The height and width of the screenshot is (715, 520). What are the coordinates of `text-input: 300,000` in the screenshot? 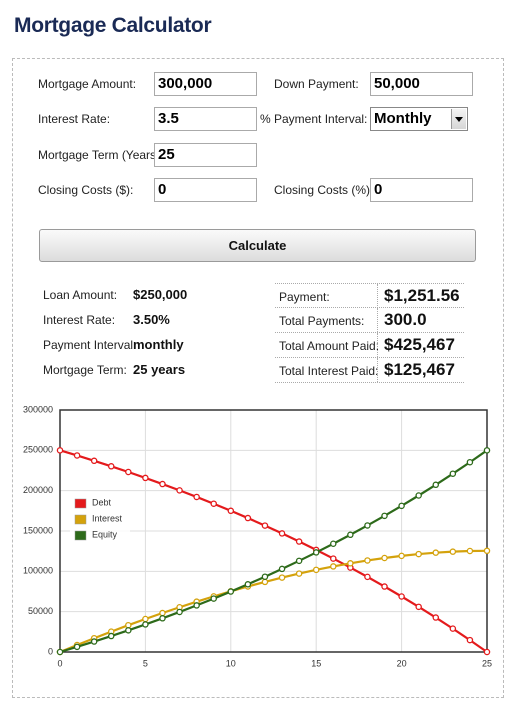 It's located at (205, 84).